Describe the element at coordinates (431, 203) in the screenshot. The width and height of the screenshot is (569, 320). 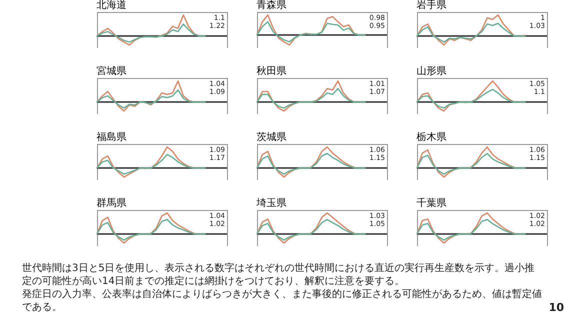
I see `chart-title: 千葉県` at that location.